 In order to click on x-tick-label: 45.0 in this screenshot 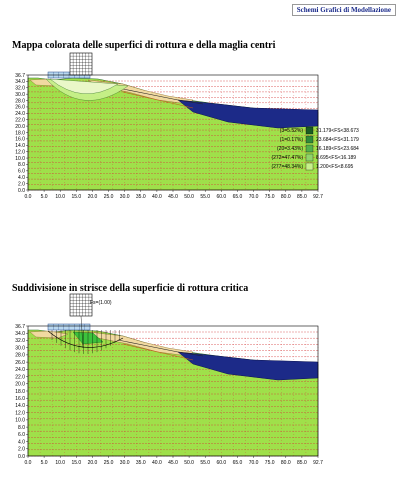, I will do `click(173, 463)`.